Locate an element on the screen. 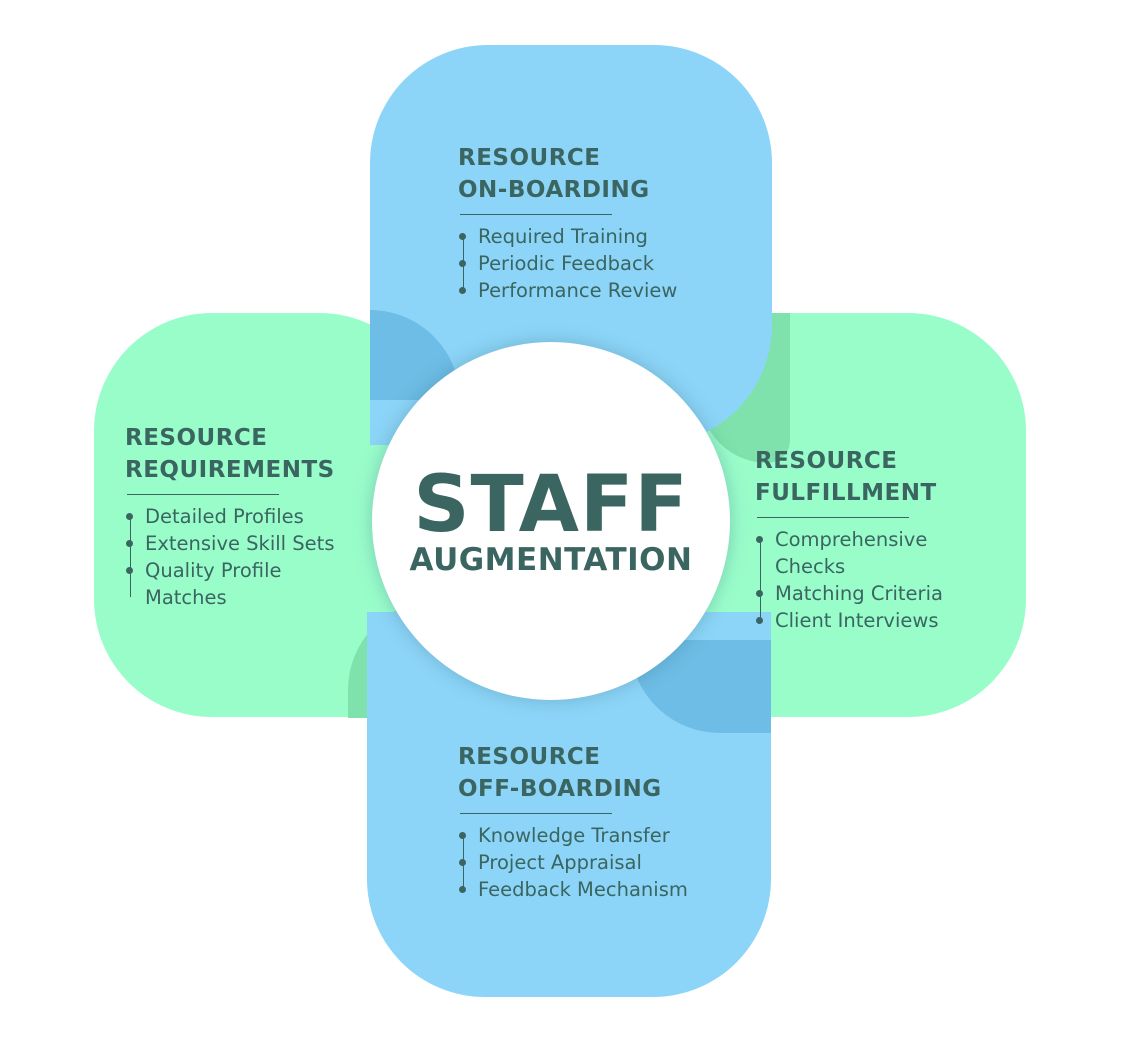 This screenshot has width=1121, height=1043. block-title-line: OFF-BOARDING is located at coordinates (560, 789).